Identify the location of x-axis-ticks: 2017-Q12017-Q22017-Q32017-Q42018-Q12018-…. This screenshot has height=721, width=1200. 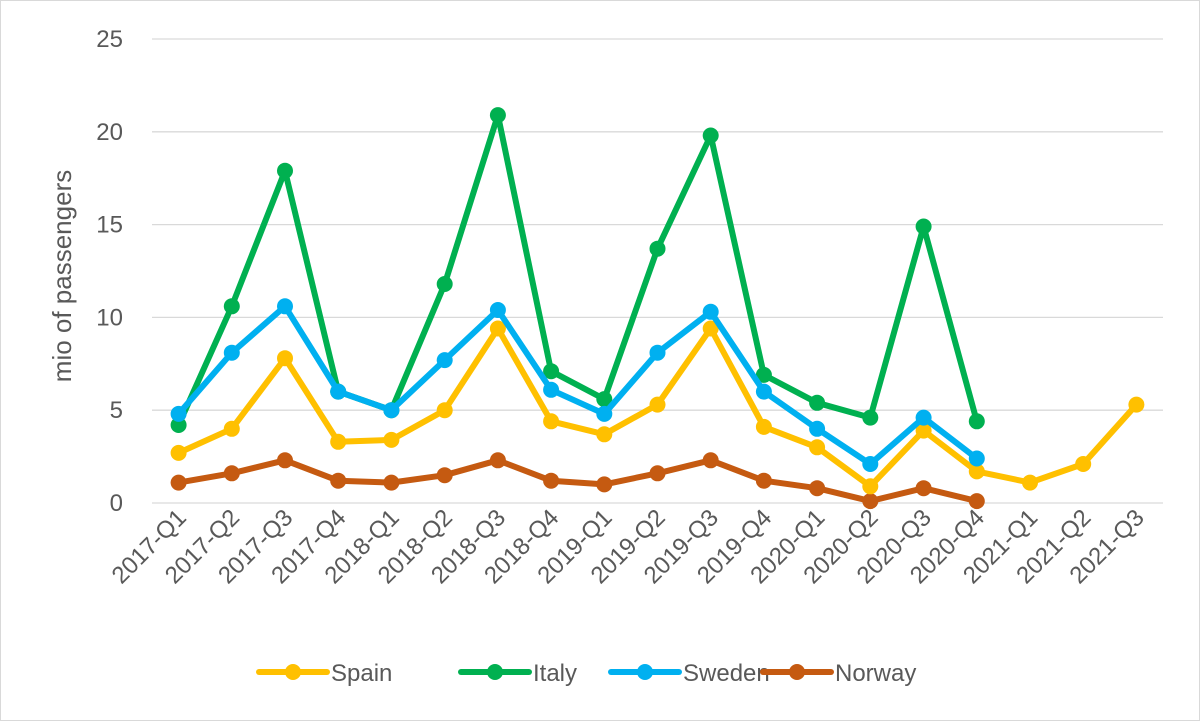
(628, 546).